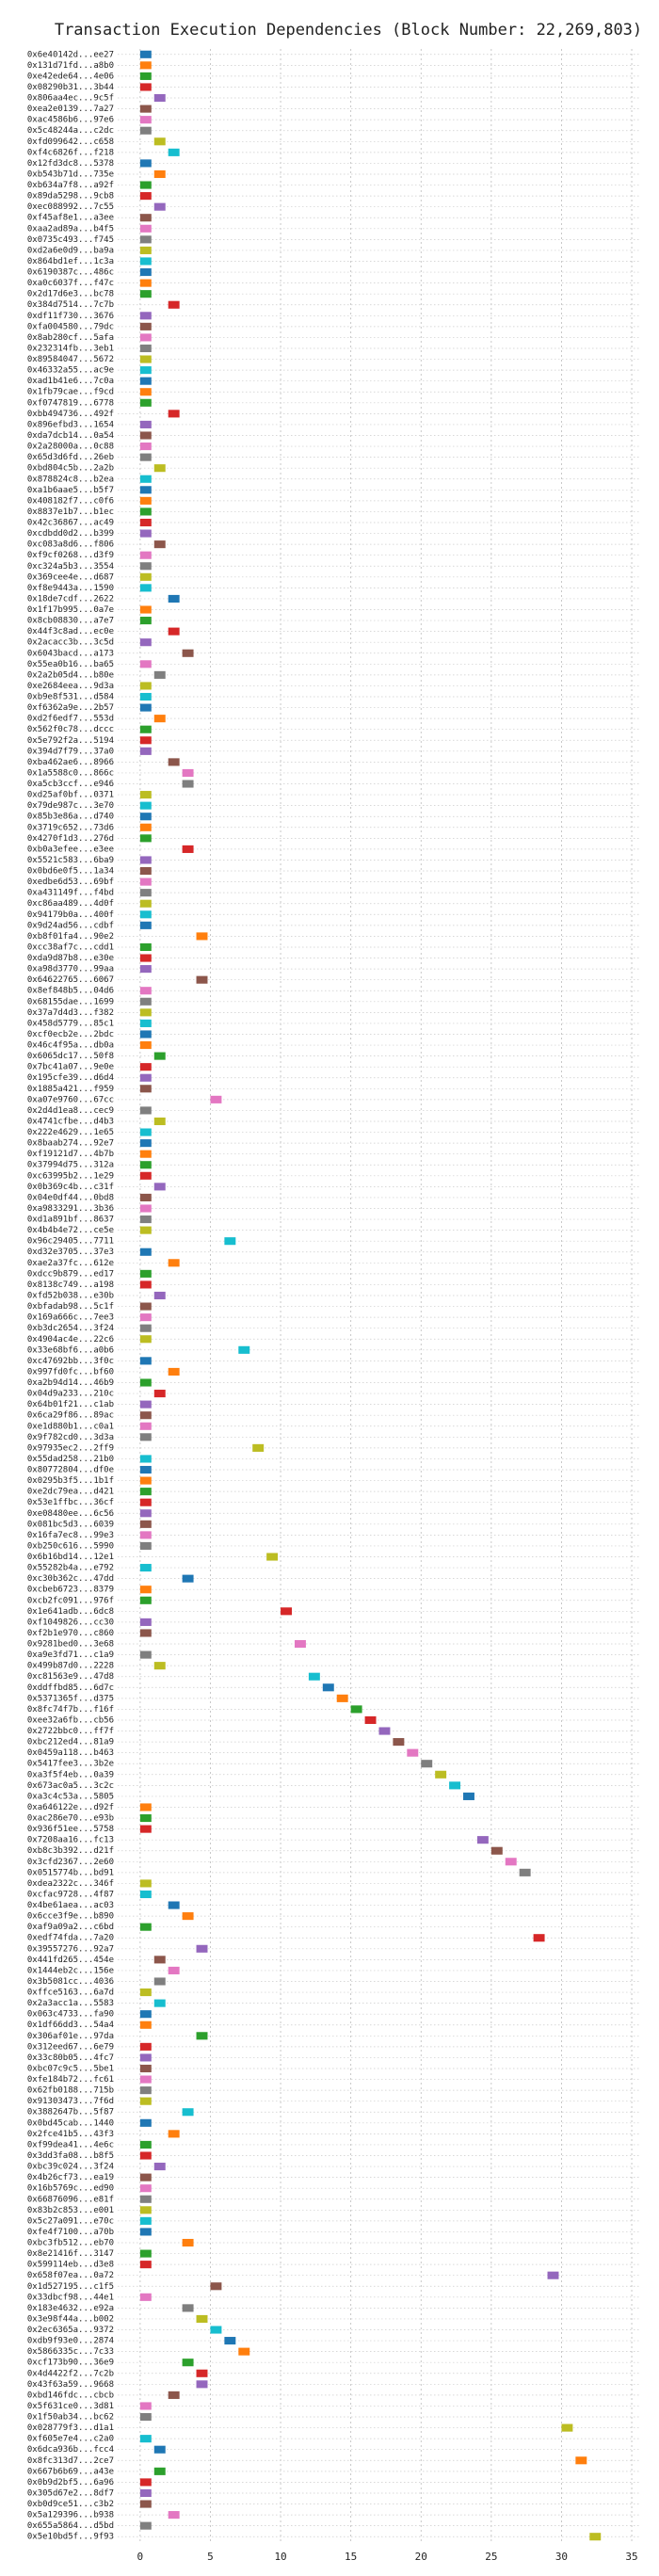 The image size is (659, 2576). I want to click on y-tick-label: 0x6b16bd14...12e1, so click(70, 1557).